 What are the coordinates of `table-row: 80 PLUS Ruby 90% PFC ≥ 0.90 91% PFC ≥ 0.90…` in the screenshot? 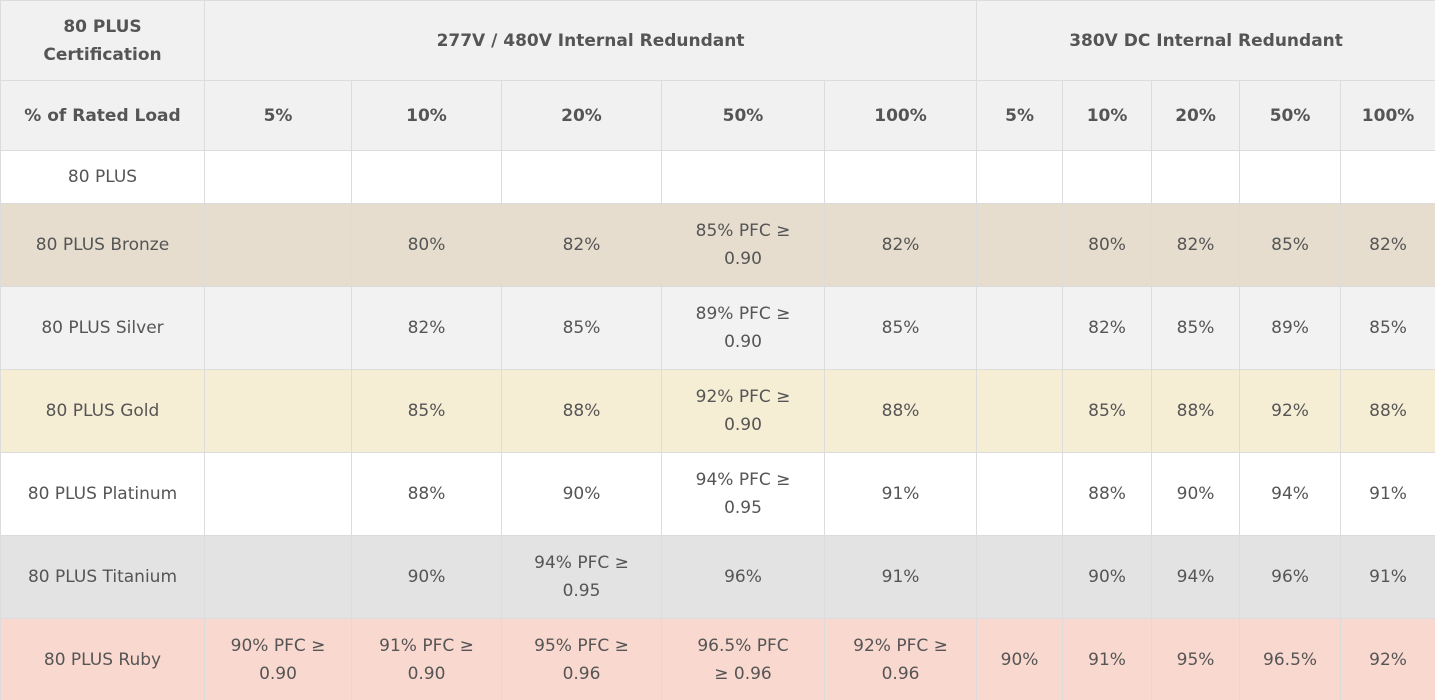 It's located at (717, 659).